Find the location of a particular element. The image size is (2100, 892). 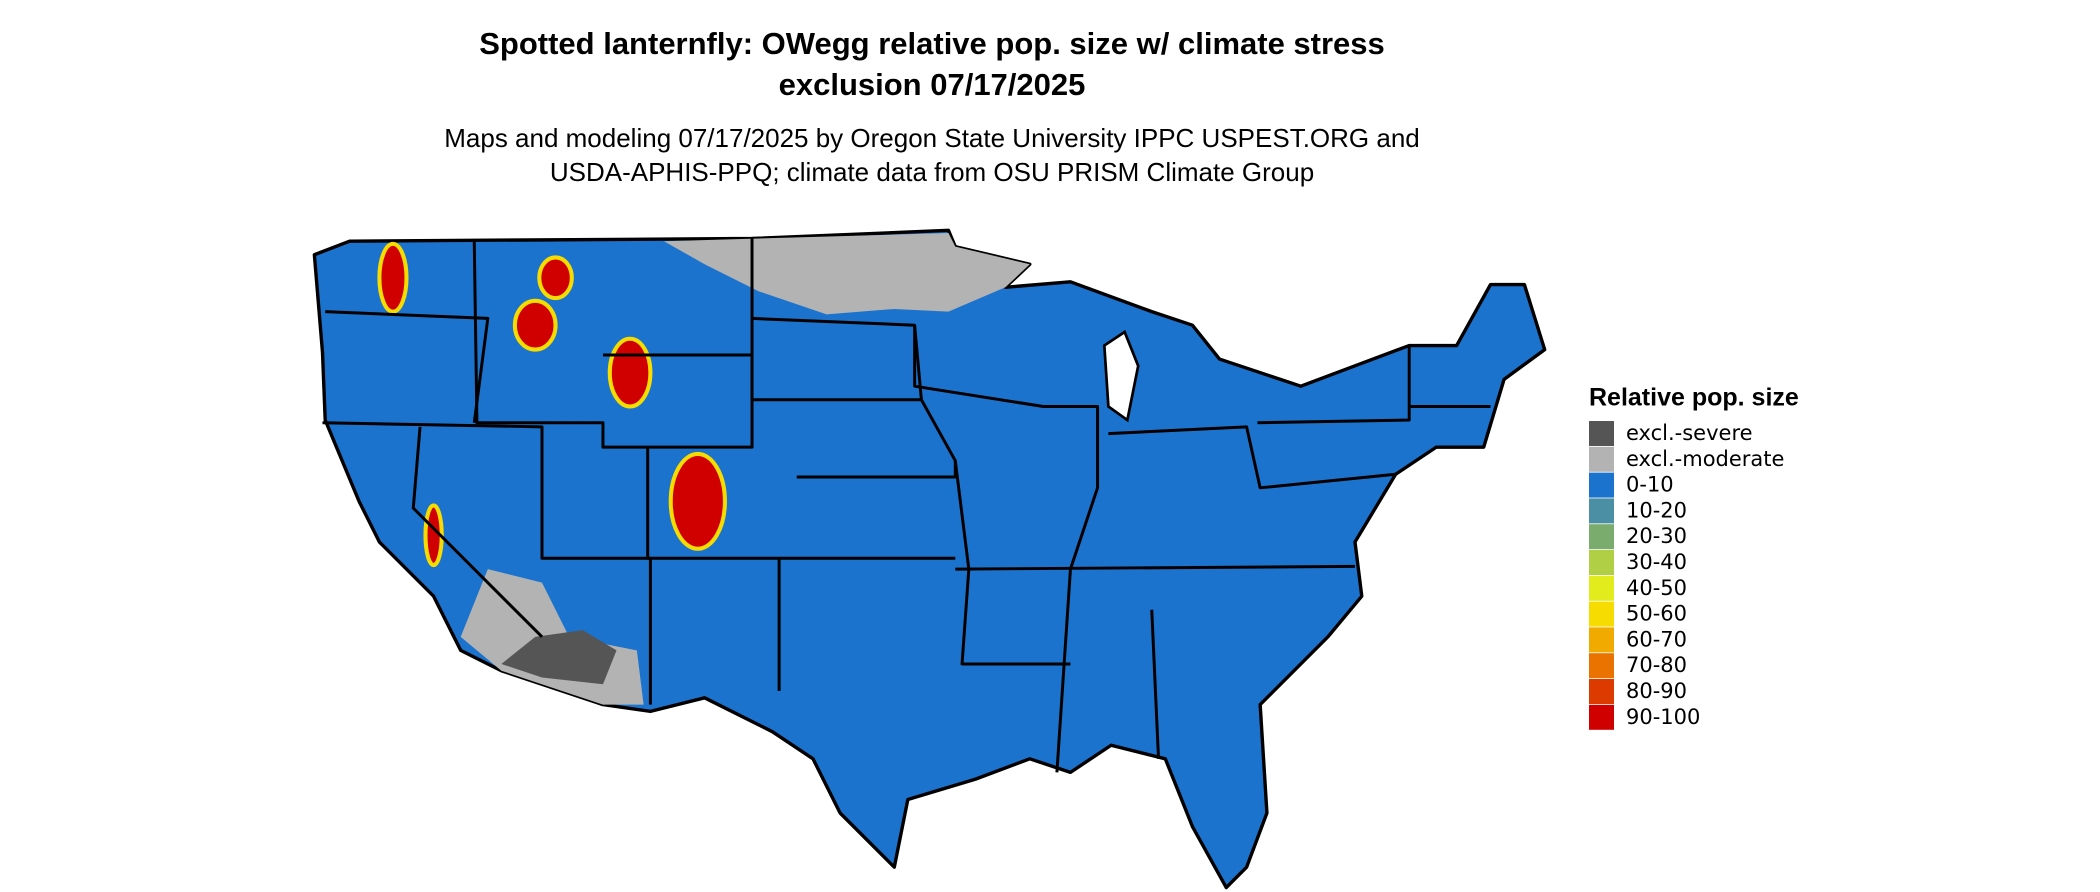

excl-severe-area is located at coordinates (559, 657).